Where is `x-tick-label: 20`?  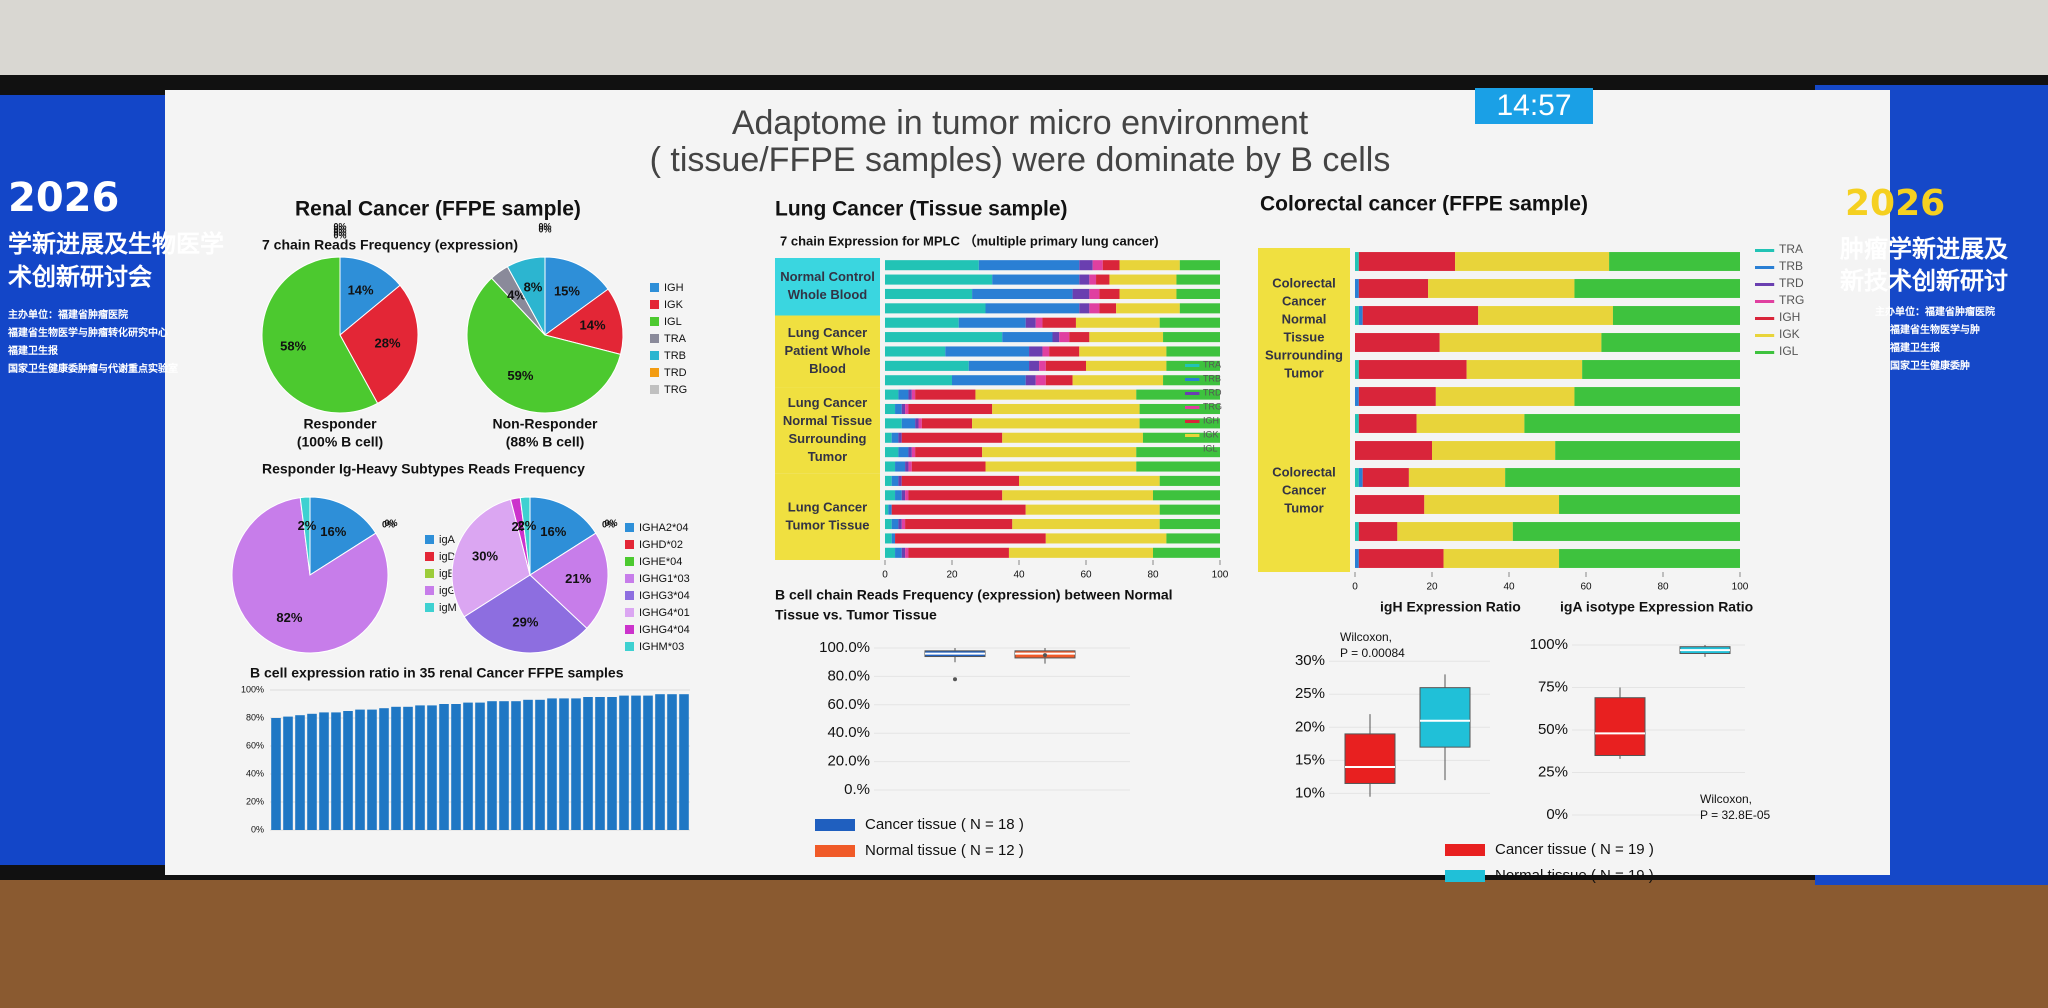 x-tick-label: 20 is located at coordinates (1432, 587).